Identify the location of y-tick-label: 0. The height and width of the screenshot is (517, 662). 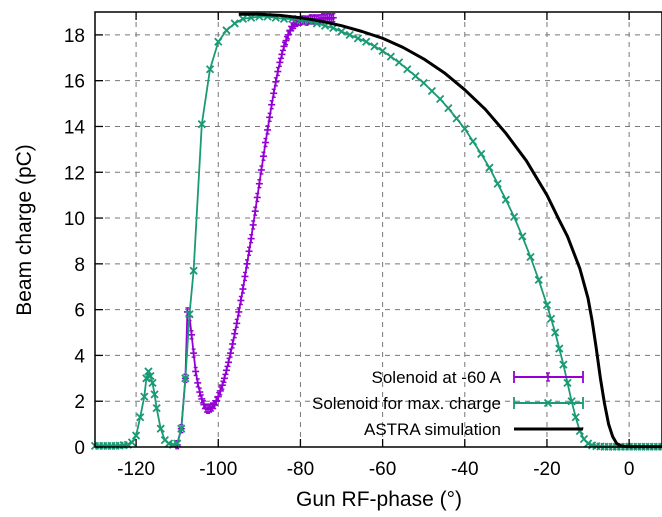
(79, 448).